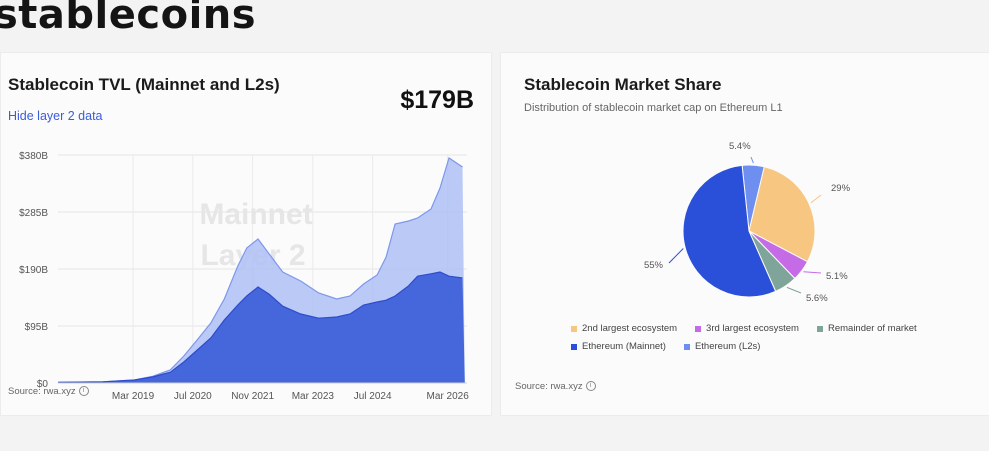  Describe the element at coordinates (872, 328) in the screenshot. I see `legend-label: Remainder of market` at that location.